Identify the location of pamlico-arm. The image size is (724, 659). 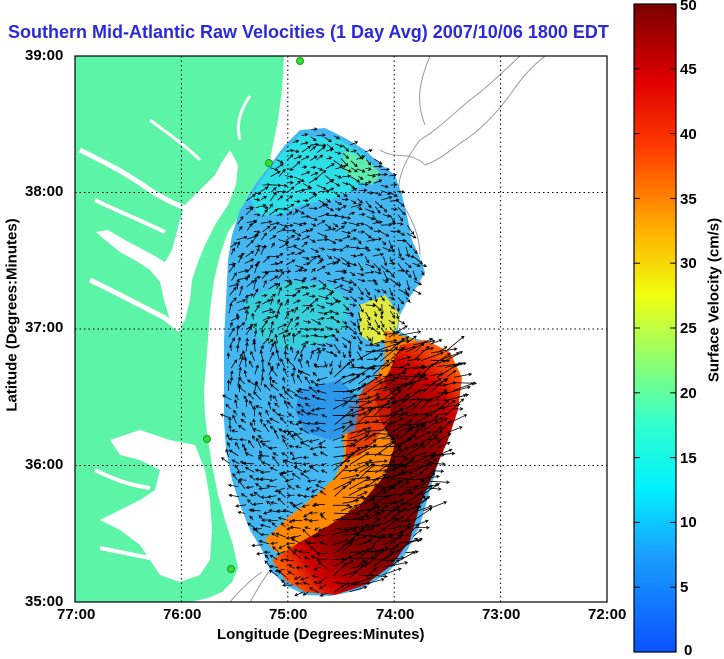
(130, 554).